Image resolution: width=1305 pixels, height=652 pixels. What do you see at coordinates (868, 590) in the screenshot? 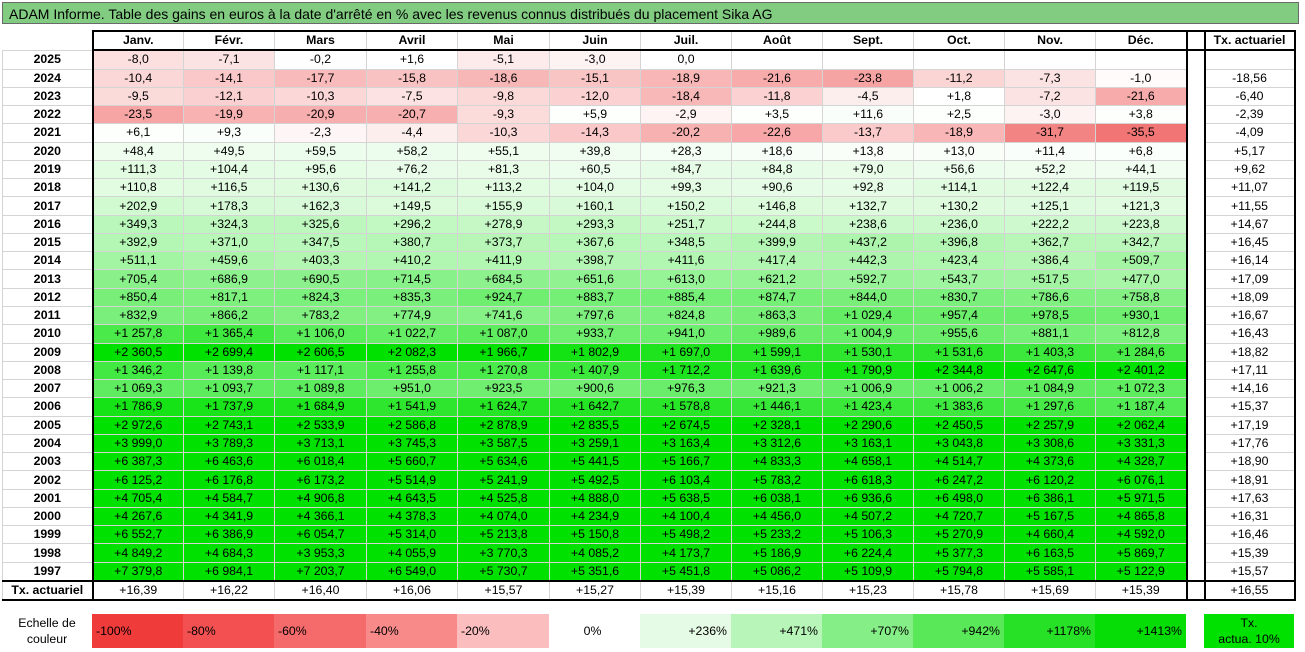
I see `footer-rate-cell: +15,23` at bounding box center [868, 590].